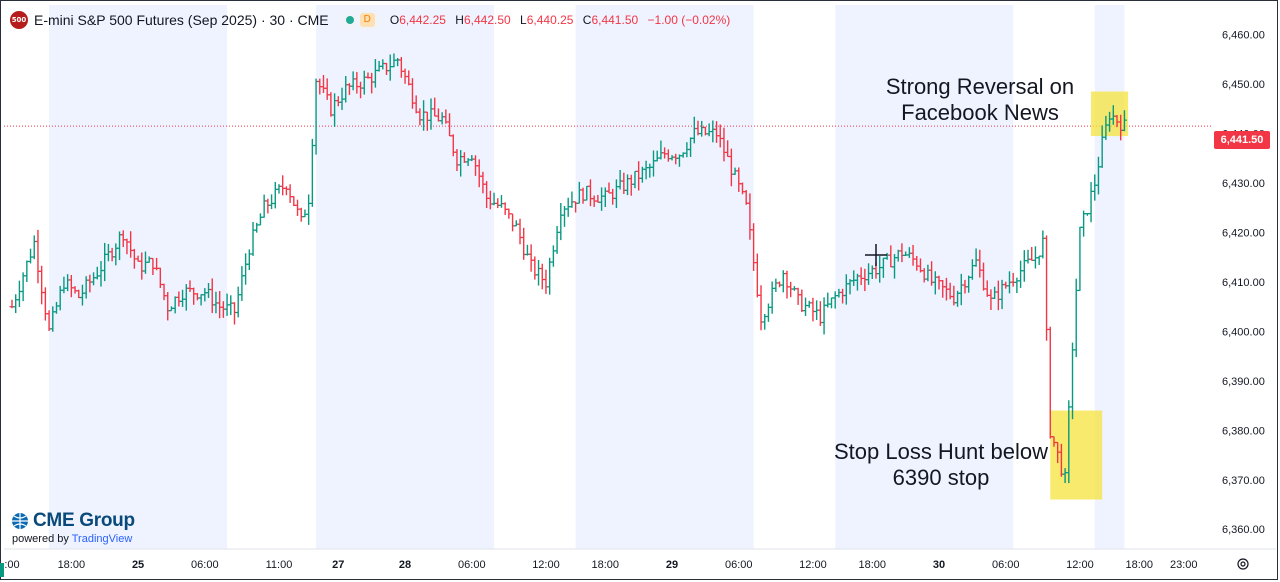 This screenshot has height=582, width=1280. Describe the element at coordinates (367, 20) in the screenshot. I see `delayed-badge: D` at that location.